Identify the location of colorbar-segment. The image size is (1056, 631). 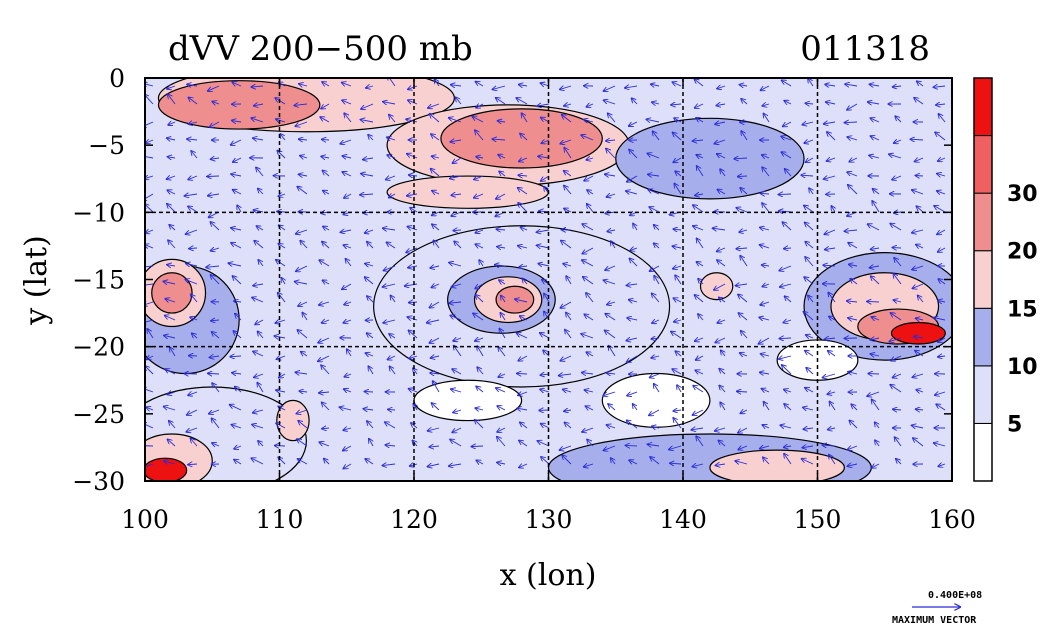
(983, 222).